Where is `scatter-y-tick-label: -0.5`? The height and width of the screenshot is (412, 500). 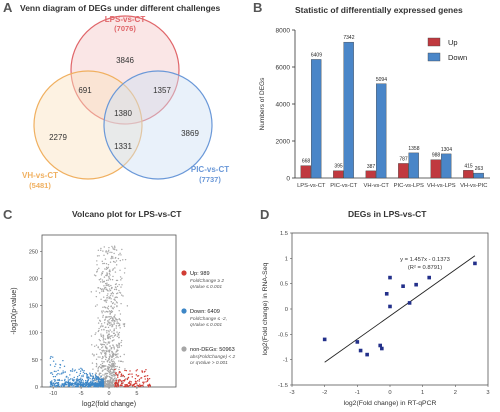
scatter-y-tick-label: -0.5 is located at coordinates (283, 335).